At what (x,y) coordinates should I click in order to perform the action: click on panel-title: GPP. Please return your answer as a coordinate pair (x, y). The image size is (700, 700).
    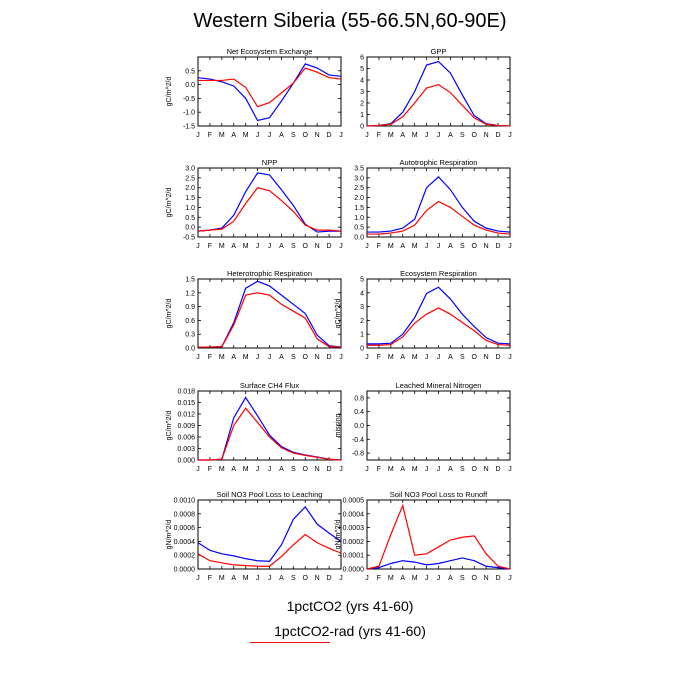
    Looking at the image, I should click on (439, 51).